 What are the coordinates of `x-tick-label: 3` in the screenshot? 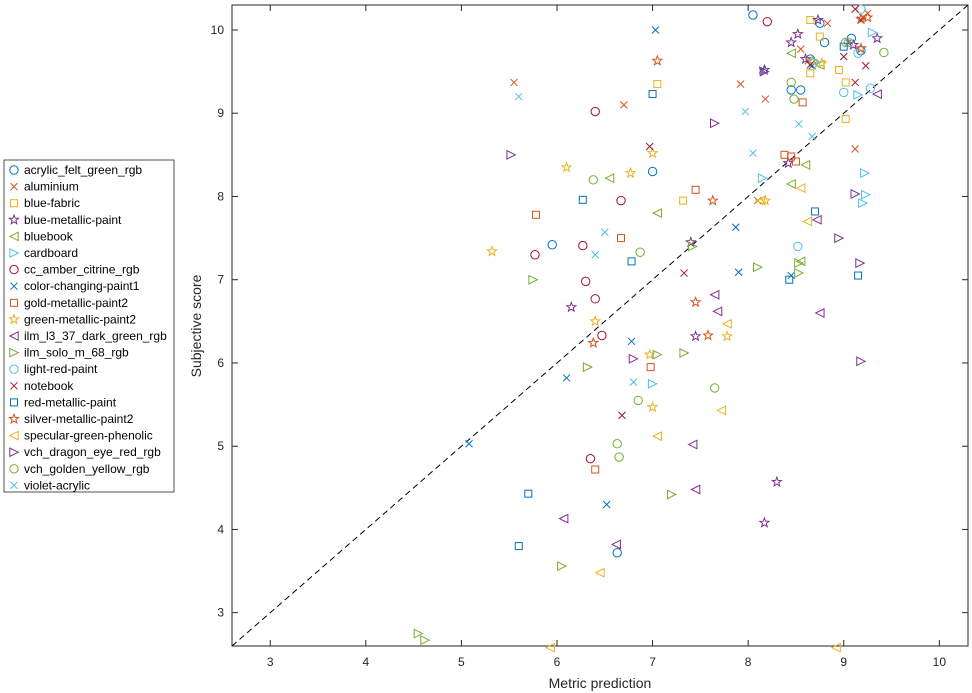 It's located at (270, 662).